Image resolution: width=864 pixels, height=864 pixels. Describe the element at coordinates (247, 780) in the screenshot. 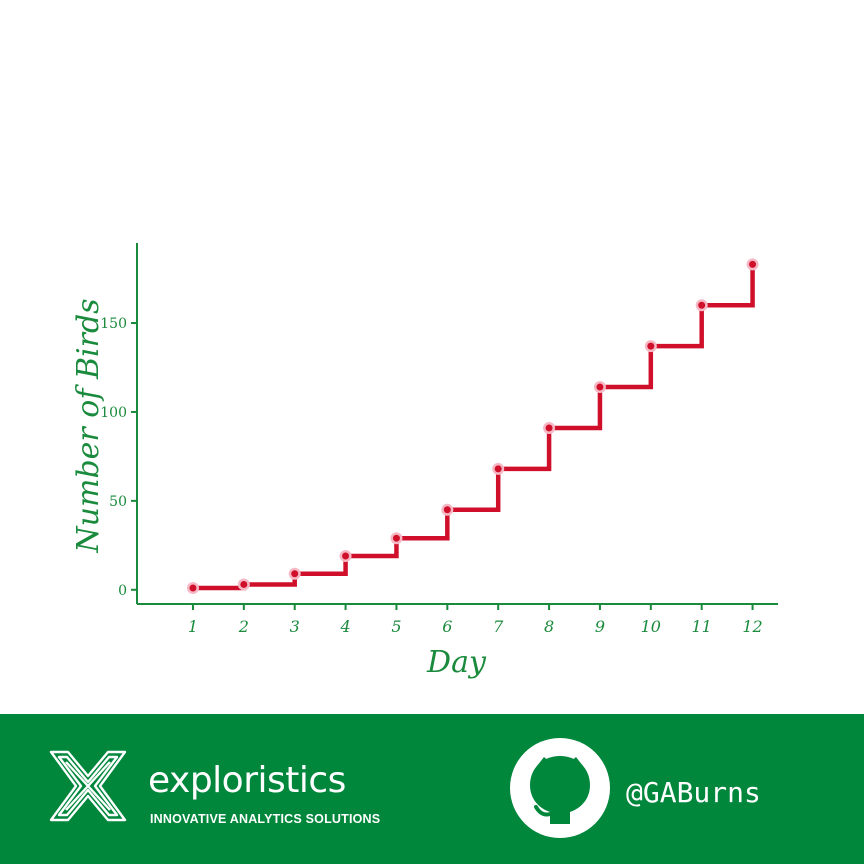

I see `brand-name: exploristics` at that location.